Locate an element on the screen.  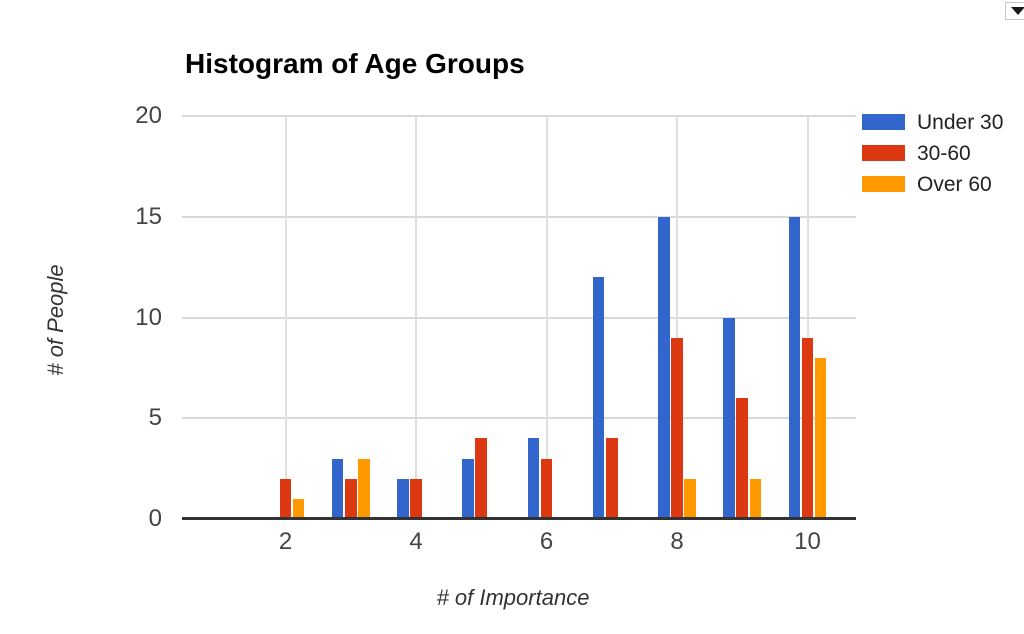
bar-over-60-x9 is located at coordinates (755, 498).